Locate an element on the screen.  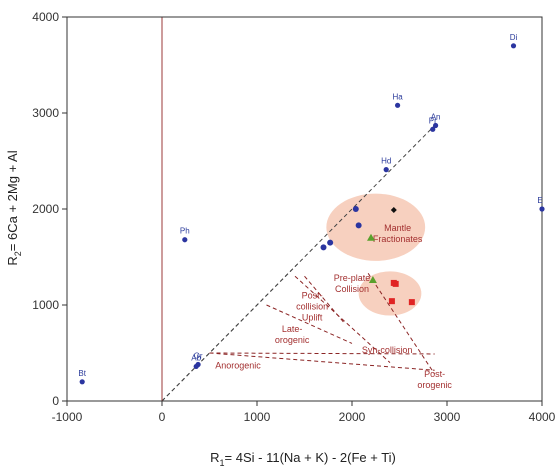
region-label-line: Uplift is located at coordinates (312, 317).